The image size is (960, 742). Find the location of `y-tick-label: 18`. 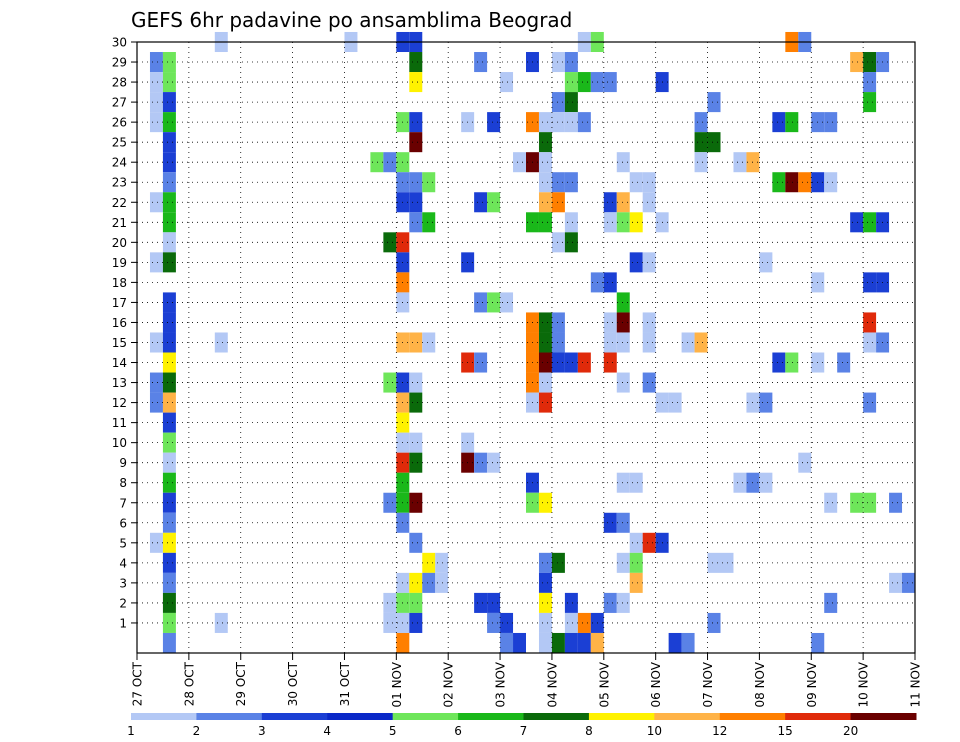

y-tick-label: 18 is located at coordinates (119, 283).